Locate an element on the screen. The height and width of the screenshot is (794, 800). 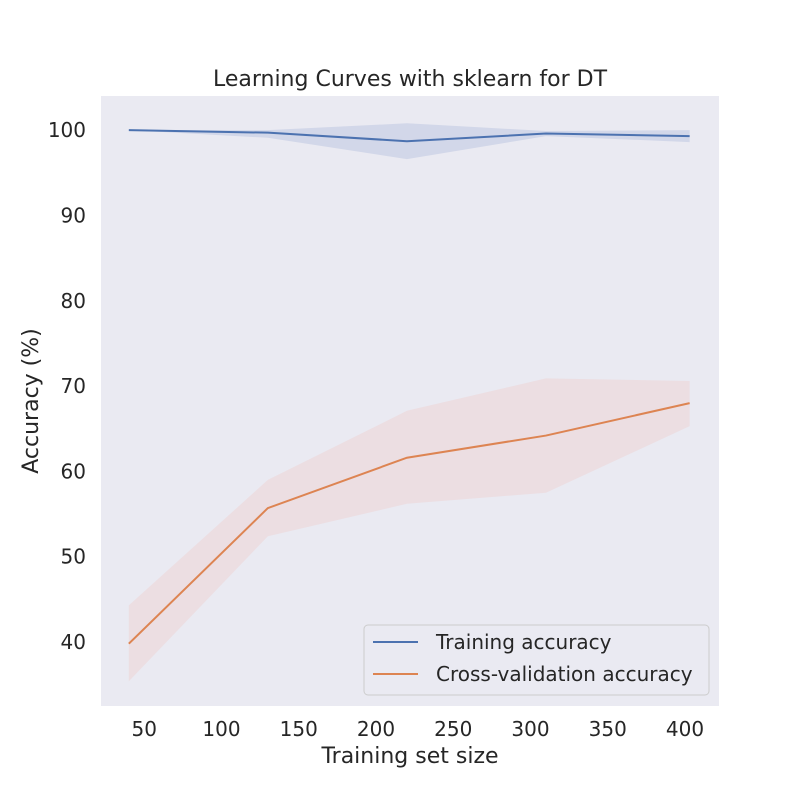
y-tick-label: 80 is located at coordinates (73, 301).